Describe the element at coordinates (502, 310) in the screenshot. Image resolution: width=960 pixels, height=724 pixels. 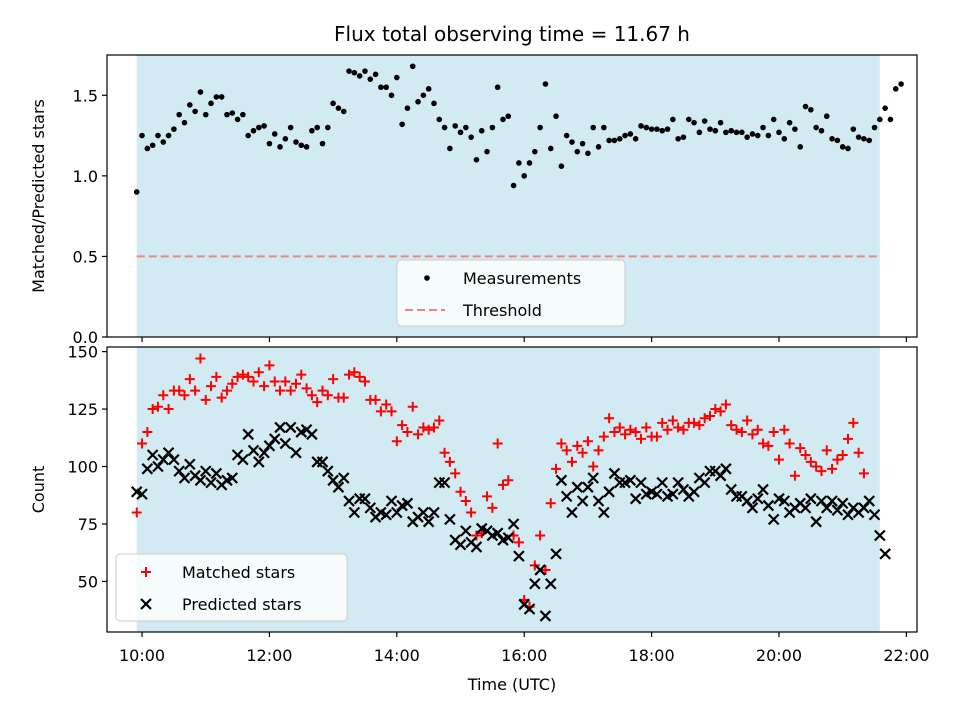
I see `legend-label: Threshold` at that location.